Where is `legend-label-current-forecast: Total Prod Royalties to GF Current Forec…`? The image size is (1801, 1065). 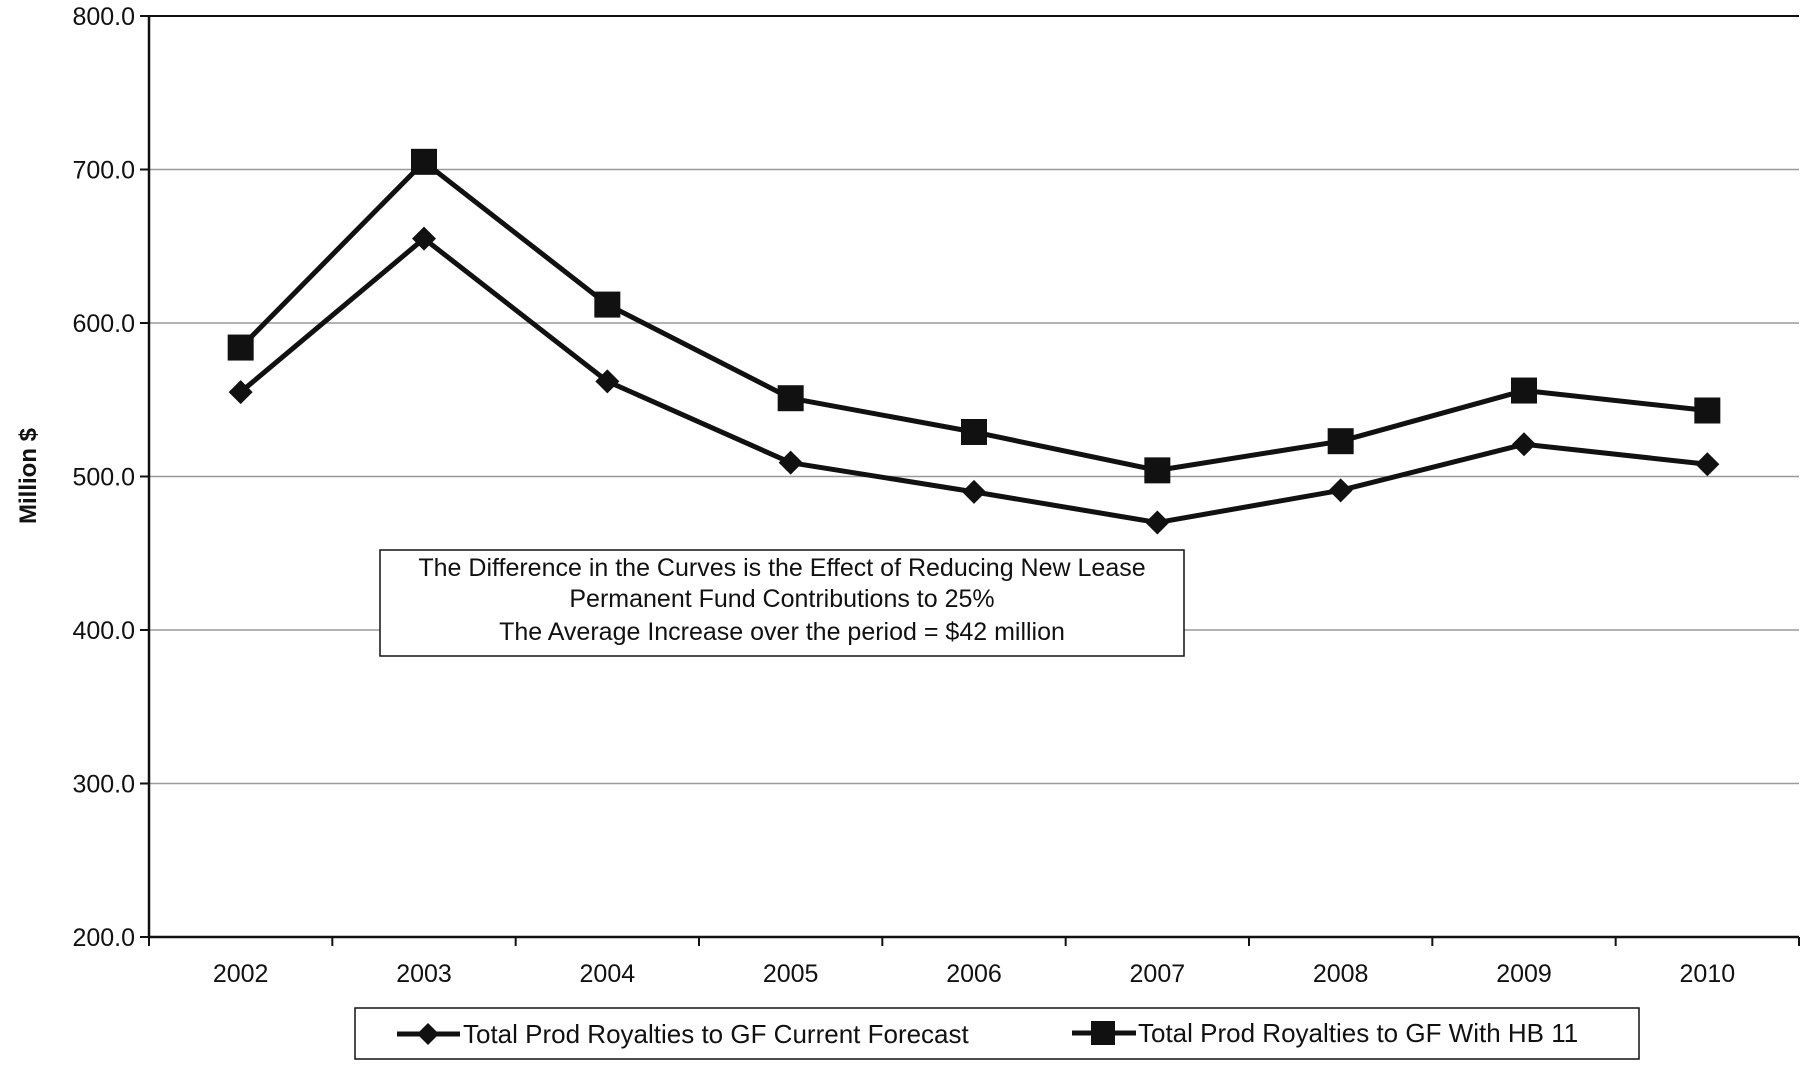
legend-label-current-forecast: Total Prod Royalties to GF Current Forec… is located at coordinates (716, 1034).